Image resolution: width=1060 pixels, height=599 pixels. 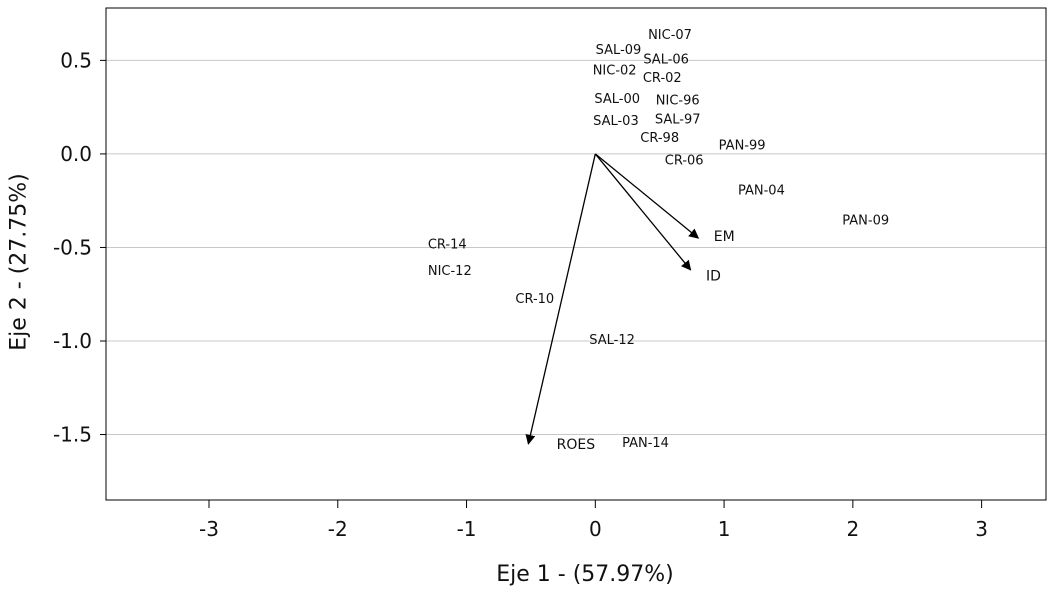 I want to click on x-tick-label: 2, so click(x=852, y=529).